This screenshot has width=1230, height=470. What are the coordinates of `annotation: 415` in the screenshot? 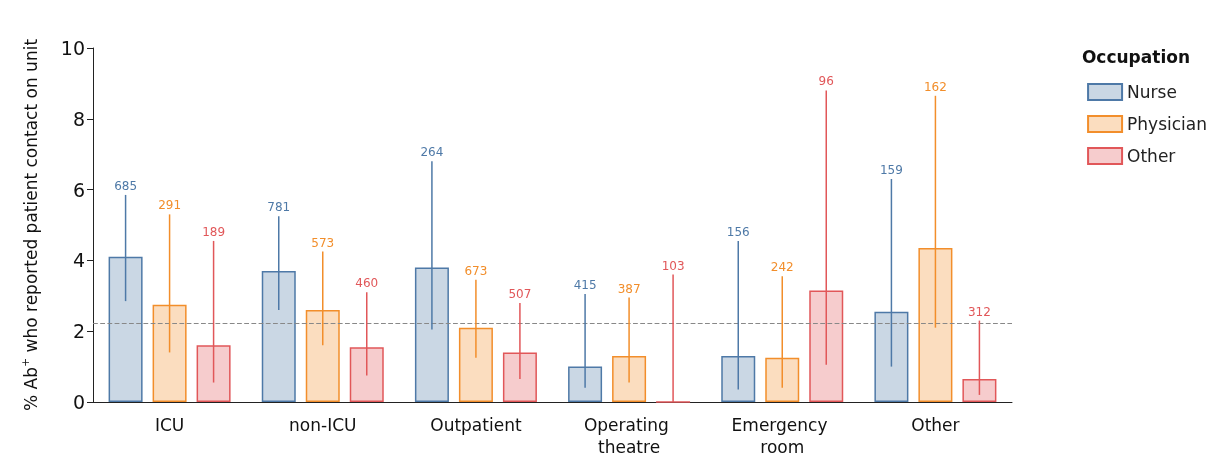 It's located at (585, 285).